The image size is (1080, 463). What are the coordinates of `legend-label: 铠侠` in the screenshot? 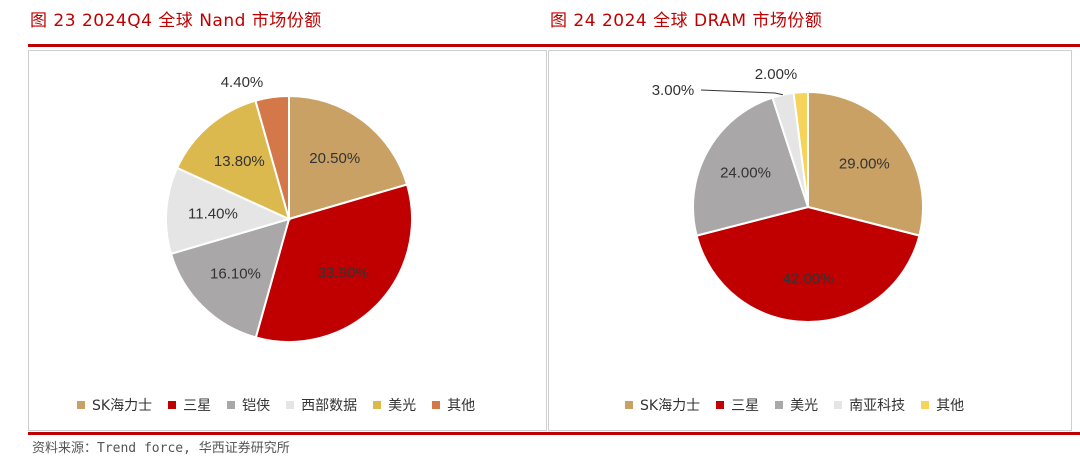 It's located at (256, 406).